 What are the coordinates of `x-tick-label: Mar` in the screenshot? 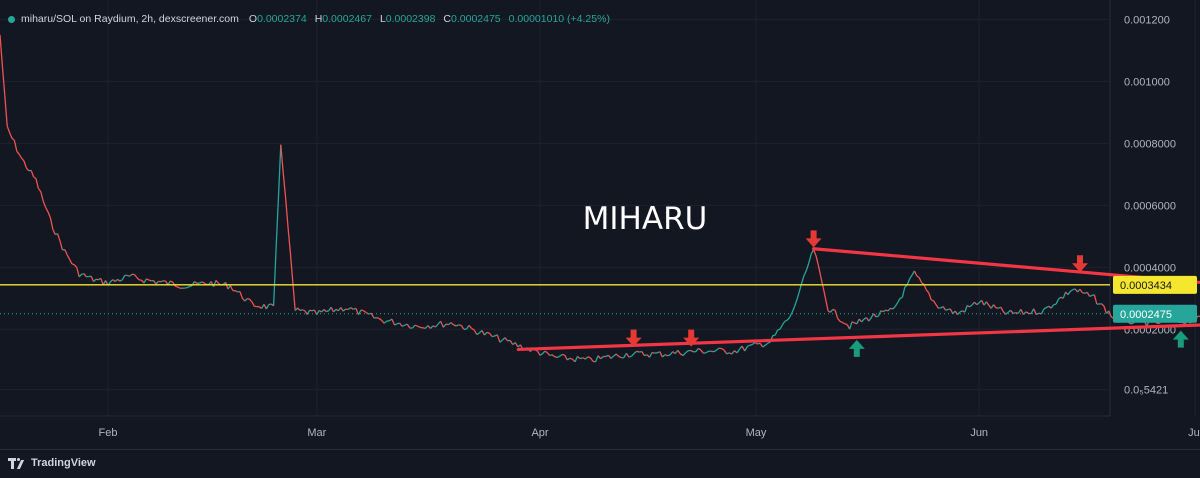 It's located at (316, 433).